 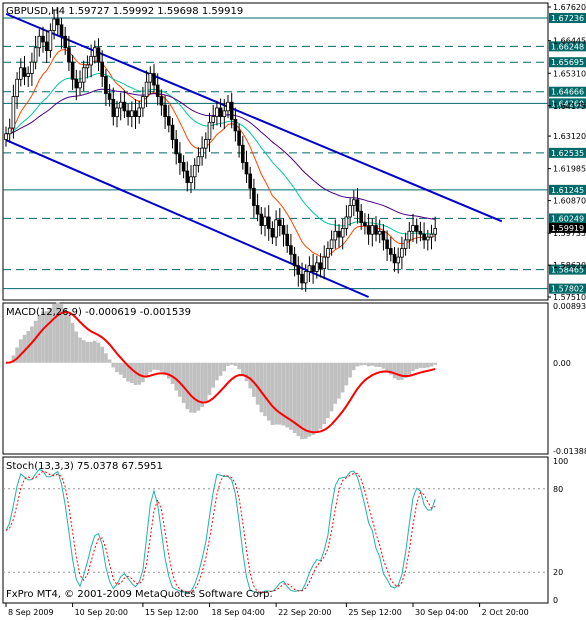 What do you see at coordinates (569, 233) in the screenshot?
I see `price-tick-label: 1.59735` at bounding box center [569, 233].